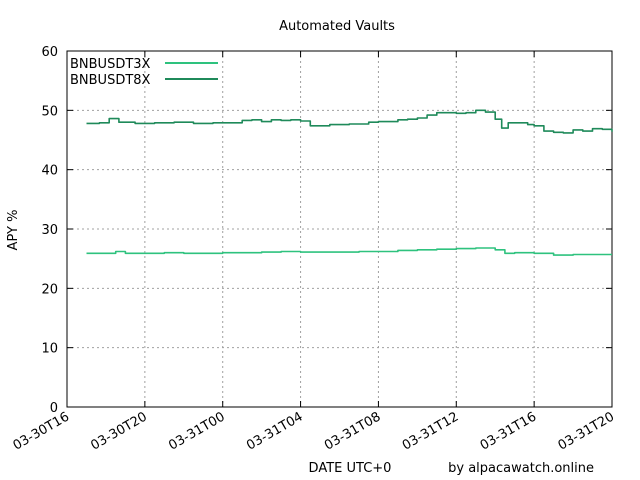  Describe the element at coordinates (521, 468) in the screenshot. I see `credit-text: by alpacawatch.online` at that location.